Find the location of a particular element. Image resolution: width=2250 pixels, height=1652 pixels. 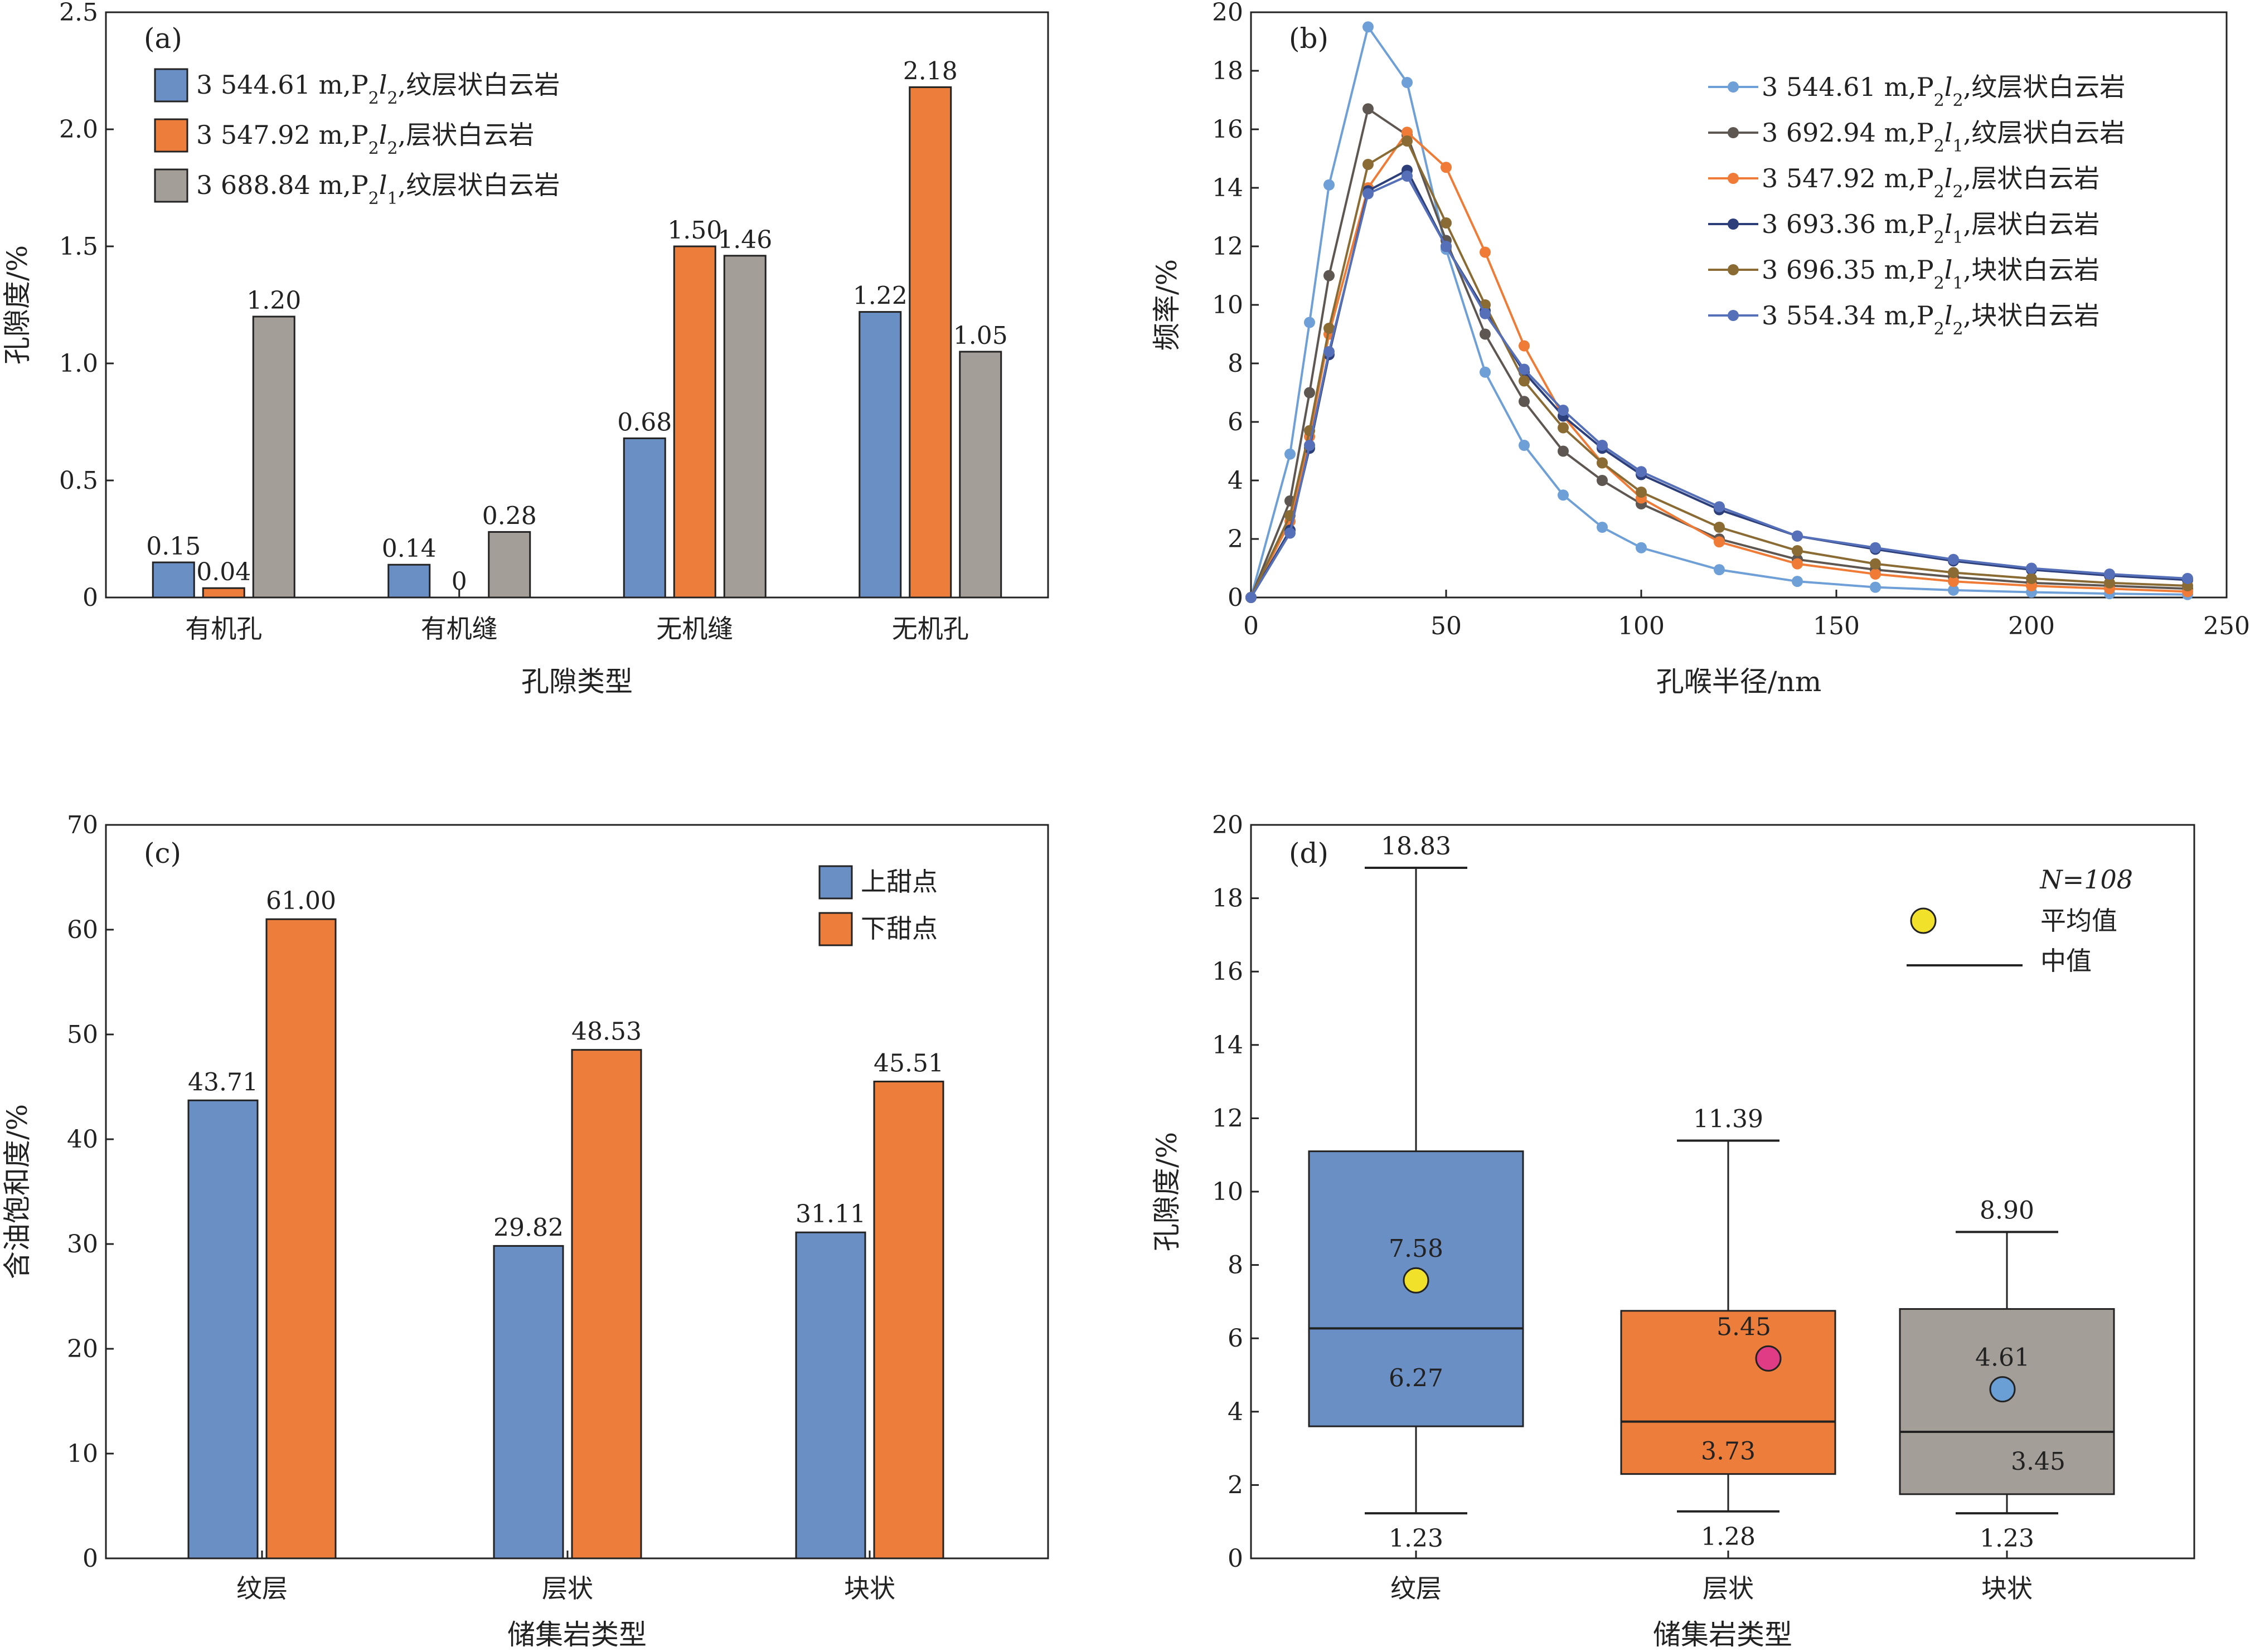

panel-c-data-label-0-0: 43.71 is located at coordinates (223, 1082).